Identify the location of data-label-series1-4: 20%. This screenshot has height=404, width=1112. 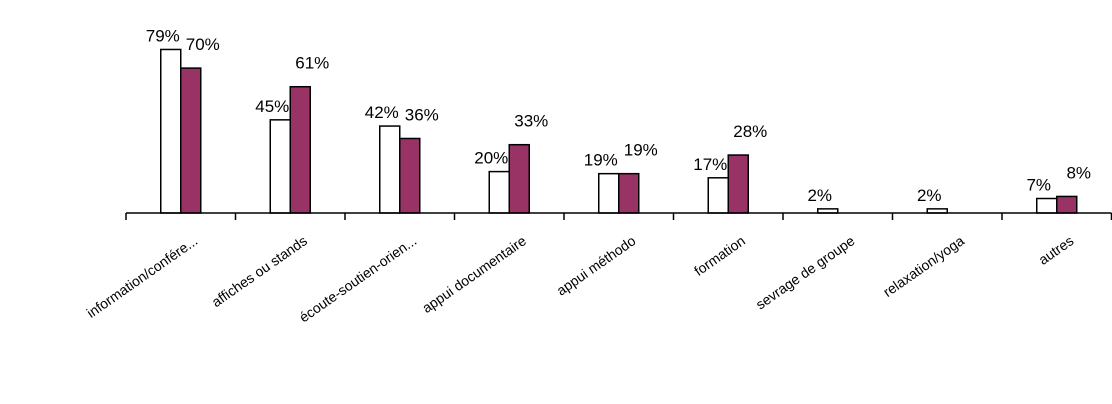
(491, 158).